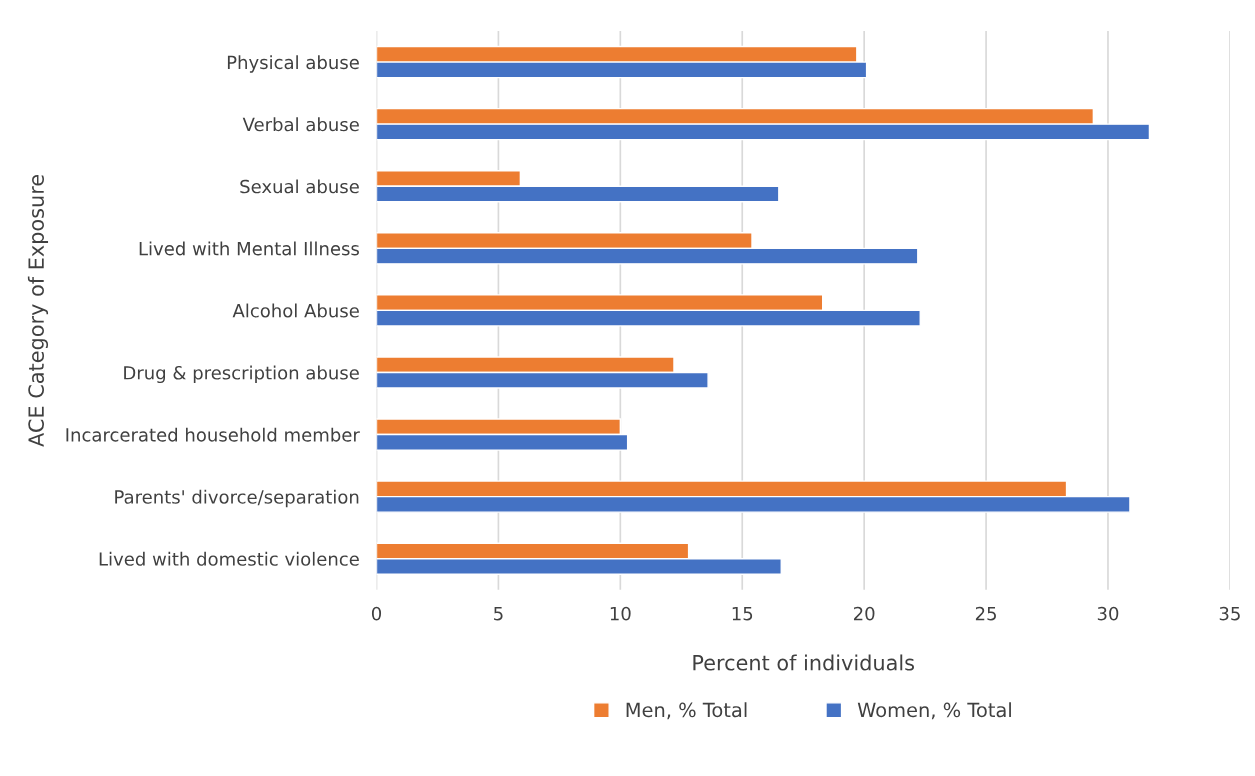 This screenshot has height=776, width=1255. Describe the element at coordinates (293, 64) in the screenshot. I see `y-tick-label: Physical abuse` at that location.